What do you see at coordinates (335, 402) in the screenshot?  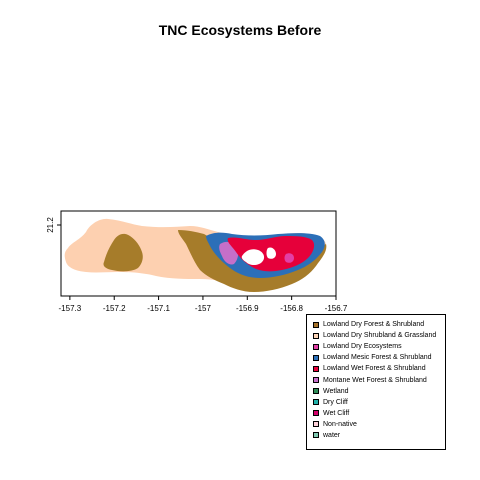 I see `legend-label: Dry Cliff` at bounding box center [335, 402].